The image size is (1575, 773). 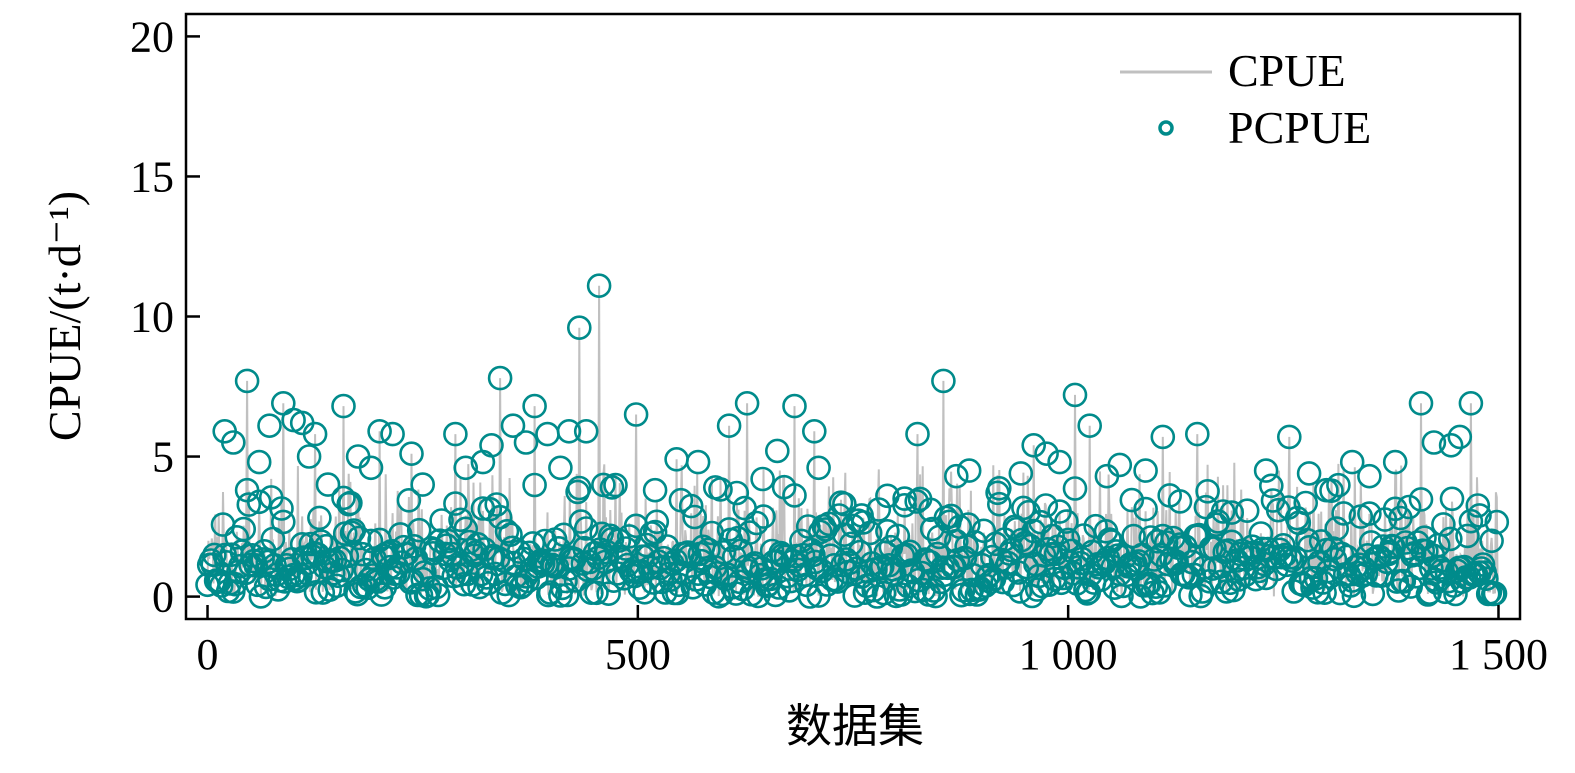 What do you see at coordinates (1245, 99) in the screenshot?
I see `legend: CPUE PCPUE` at bounding box center [1245, 99].